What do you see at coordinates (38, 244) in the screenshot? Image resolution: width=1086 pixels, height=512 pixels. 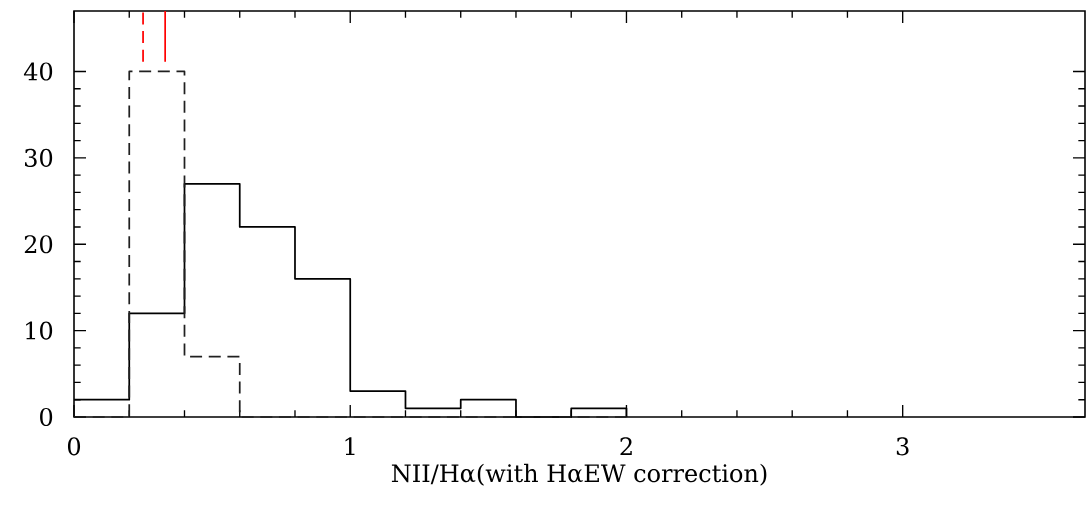 I see `y-tick-label: 20` at bounding box center [38, 244].